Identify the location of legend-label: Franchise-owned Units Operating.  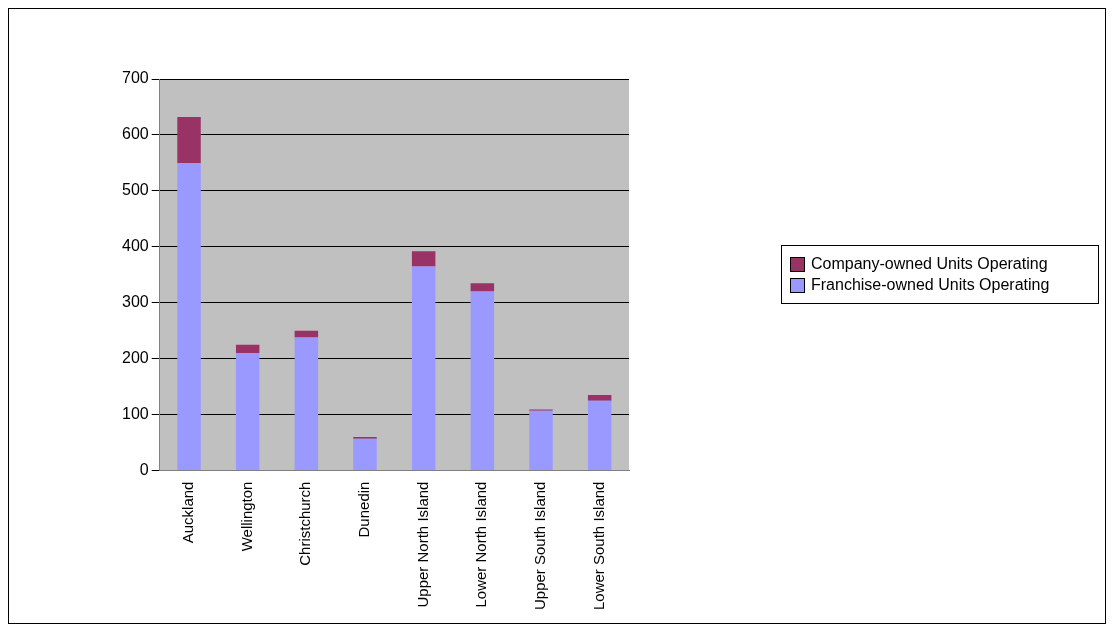
(930, 285).